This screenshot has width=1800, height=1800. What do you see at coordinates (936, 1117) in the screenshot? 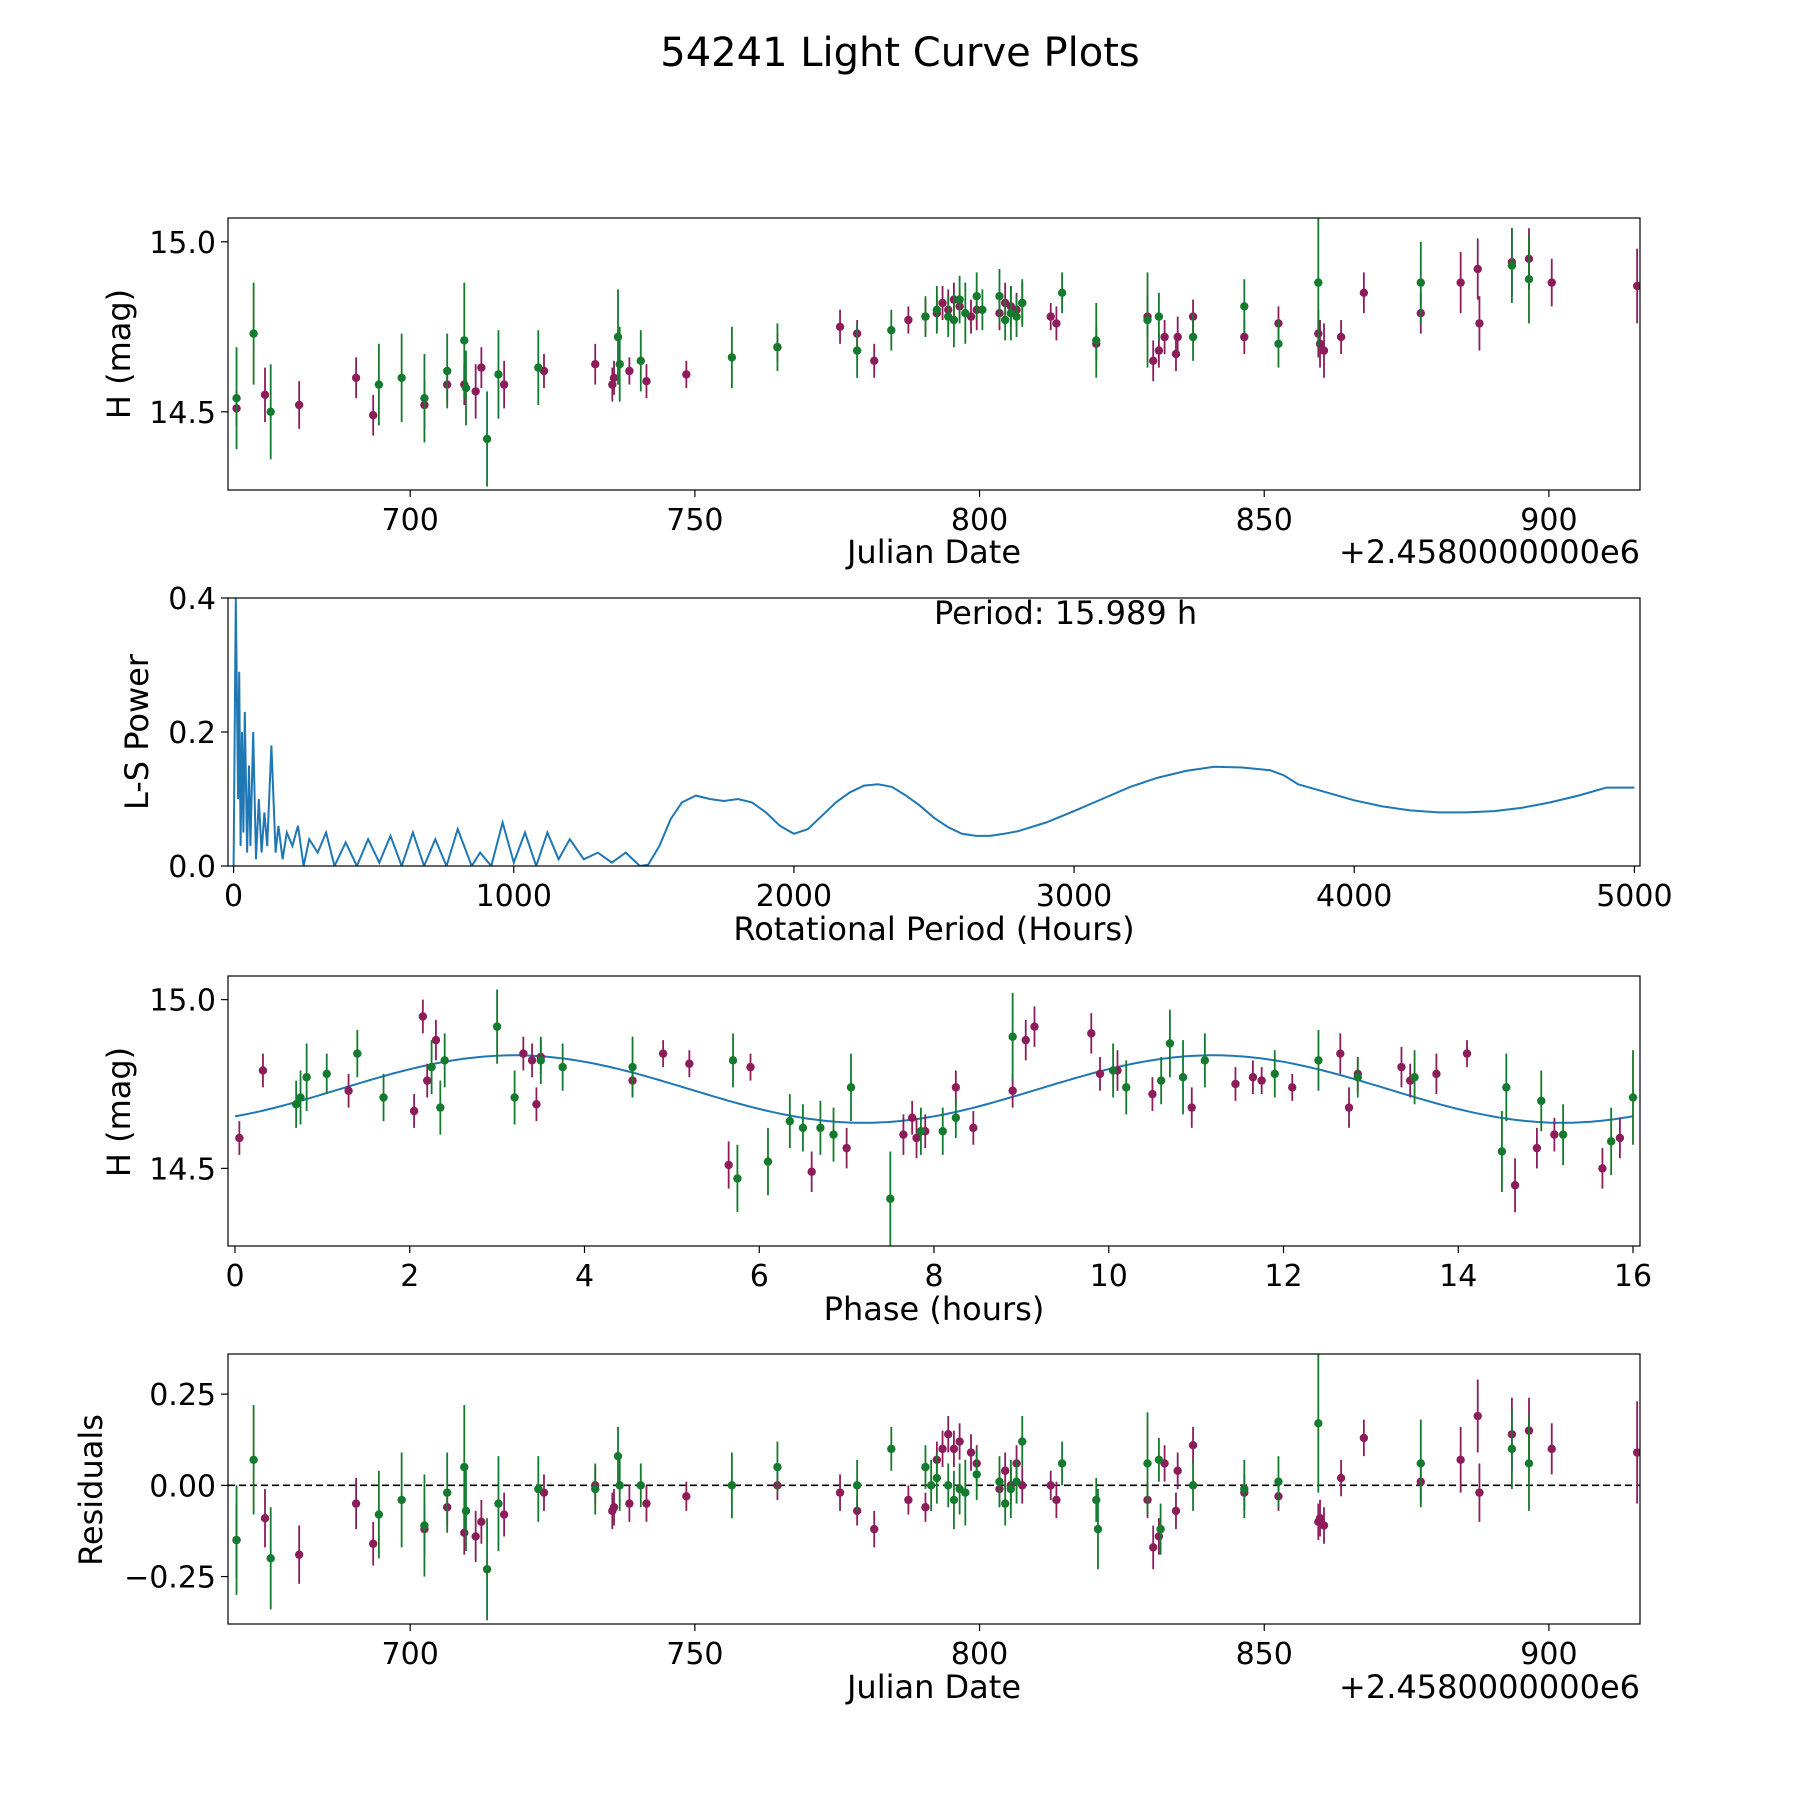
I see `phased-points` at bounding box center [936, 1117].